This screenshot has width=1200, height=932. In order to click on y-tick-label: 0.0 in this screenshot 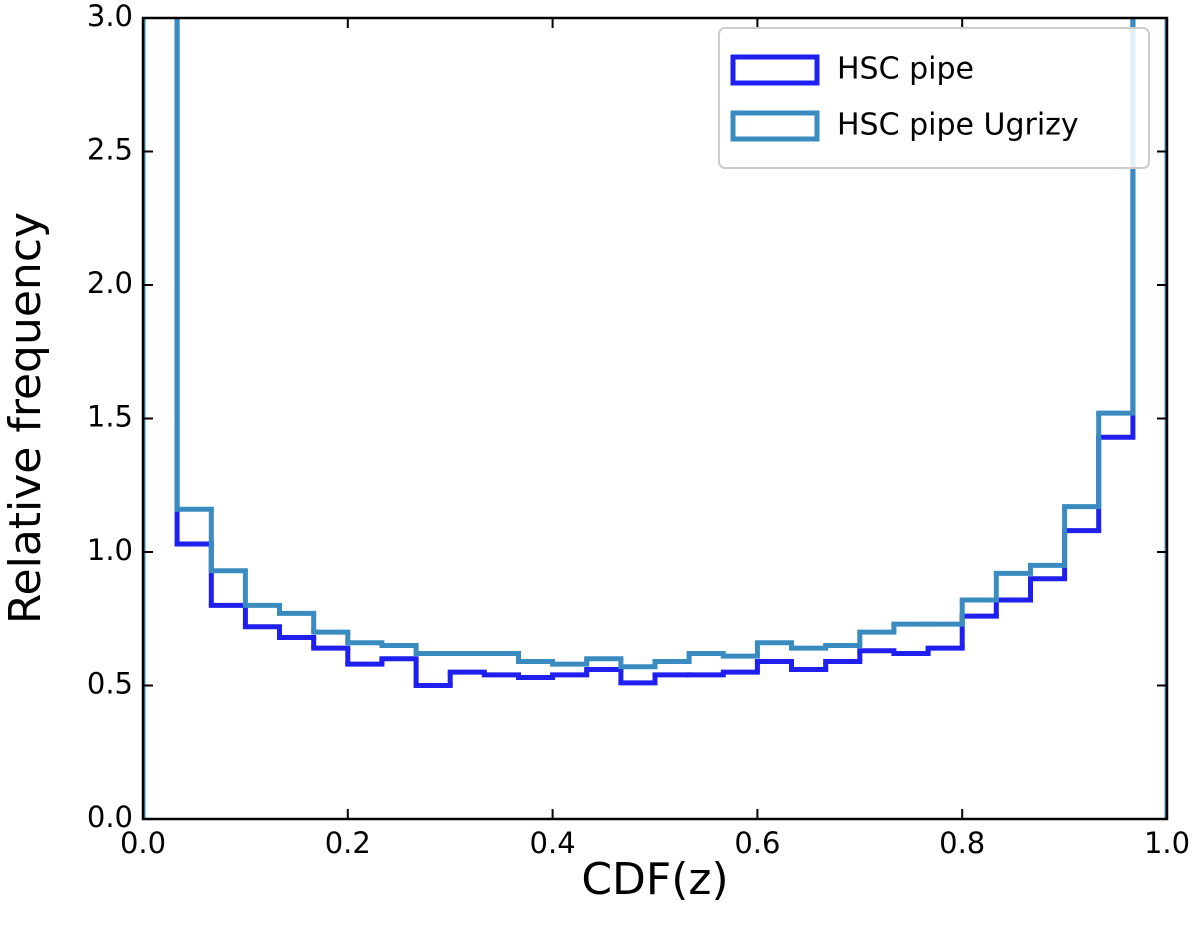, I will do `click(110, 817)`.